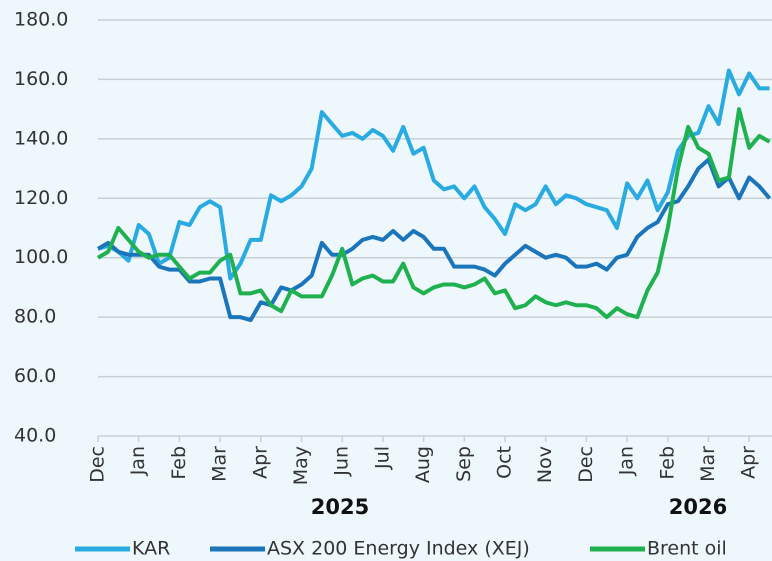  Describe the element at coordinates (301, 465) in the screenshot. I see `x-tick-label: May` at that location.